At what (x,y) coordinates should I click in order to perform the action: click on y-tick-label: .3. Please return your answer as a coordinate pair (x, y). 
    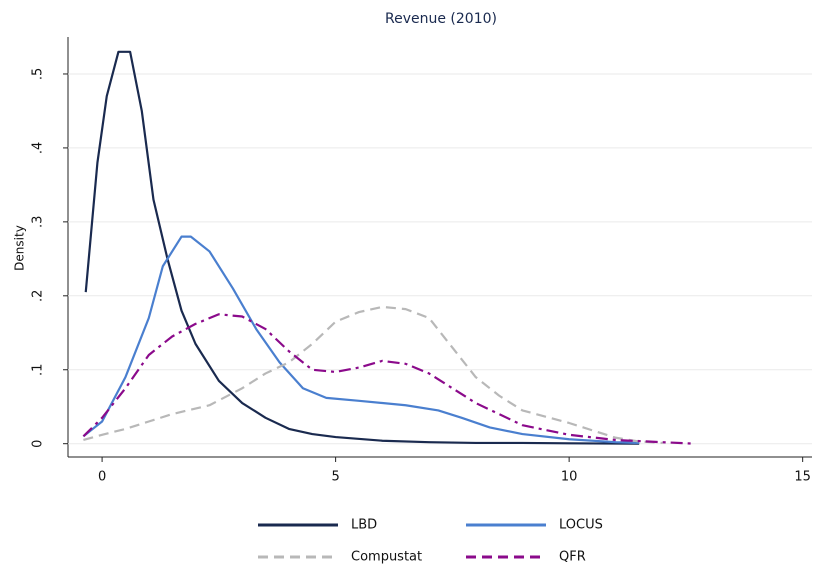
    Looking at the image, I should click on (38, 222).